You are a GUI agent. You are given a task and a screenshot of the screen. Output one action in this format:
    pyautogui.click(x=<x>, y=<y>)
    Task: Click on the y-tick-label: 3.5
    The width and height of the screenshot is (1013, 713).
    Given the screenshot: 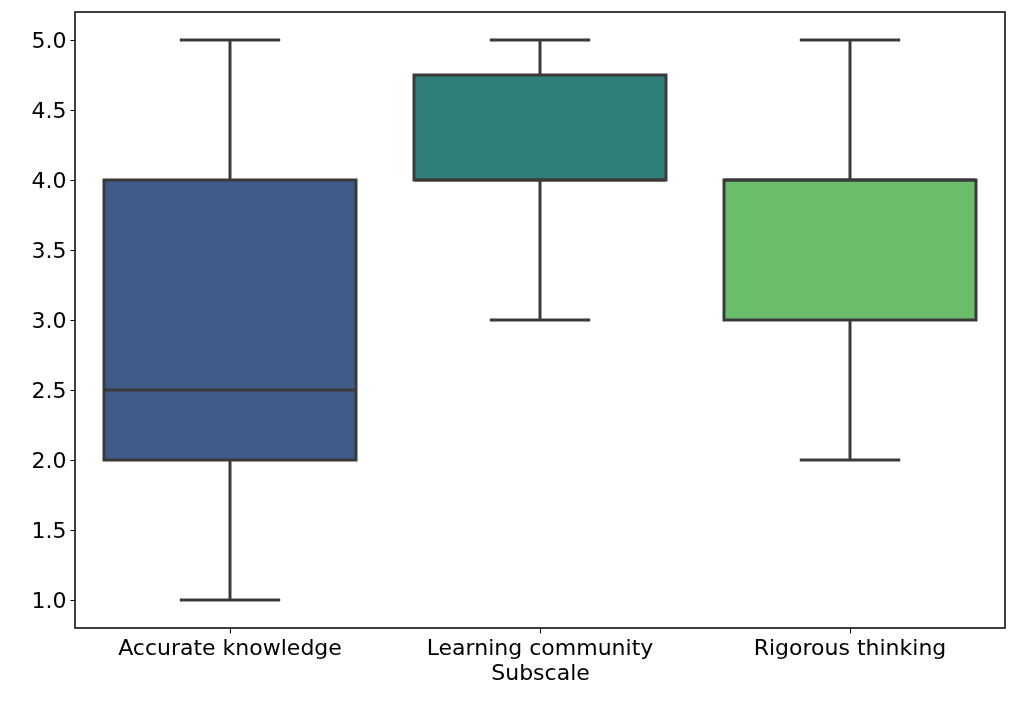 What is the action you would take?
    pyautogui.click(x=49, y=250)
    